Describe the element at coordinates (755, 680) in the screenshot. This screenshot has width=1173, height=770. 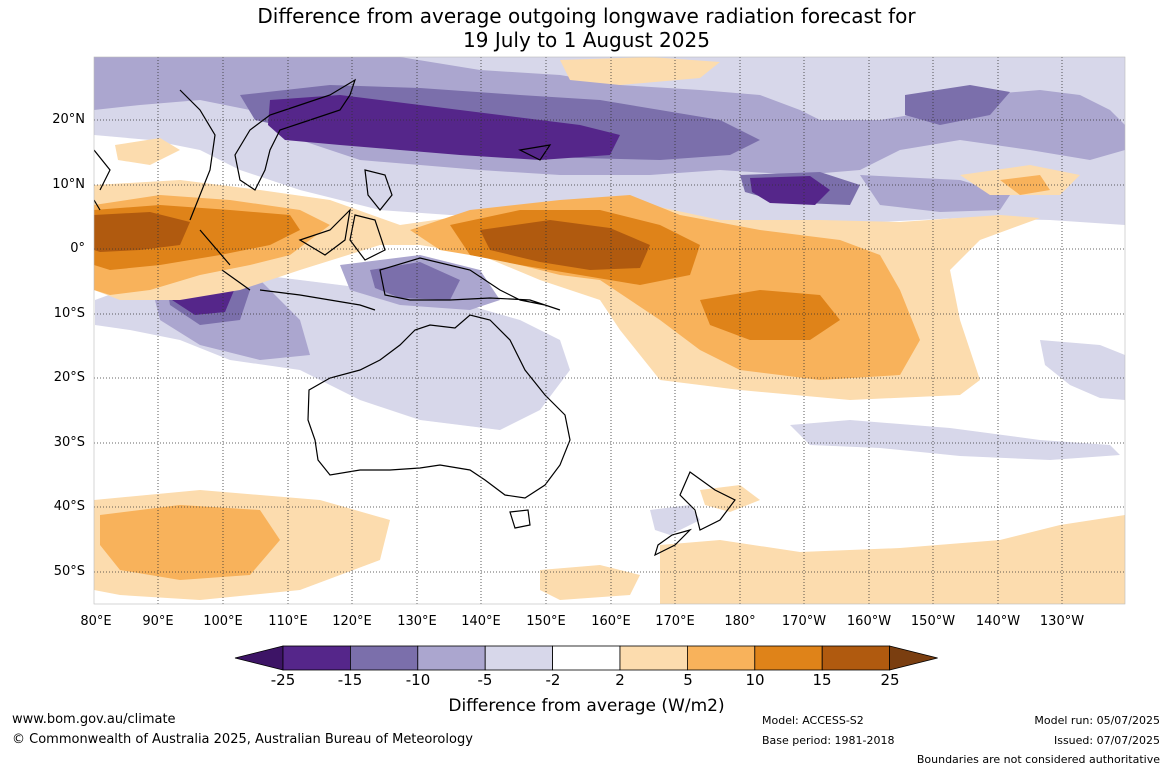
I see `colorbar-label: 10` at that location.